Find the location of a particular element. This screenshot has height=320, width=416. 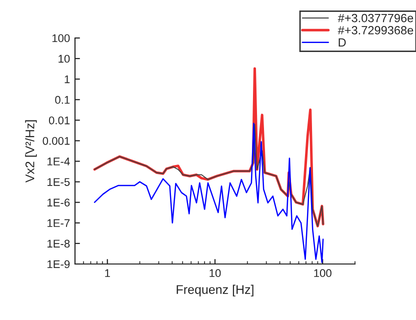

y-tick-label: 1E-5 is located at coordinates (59, 182).